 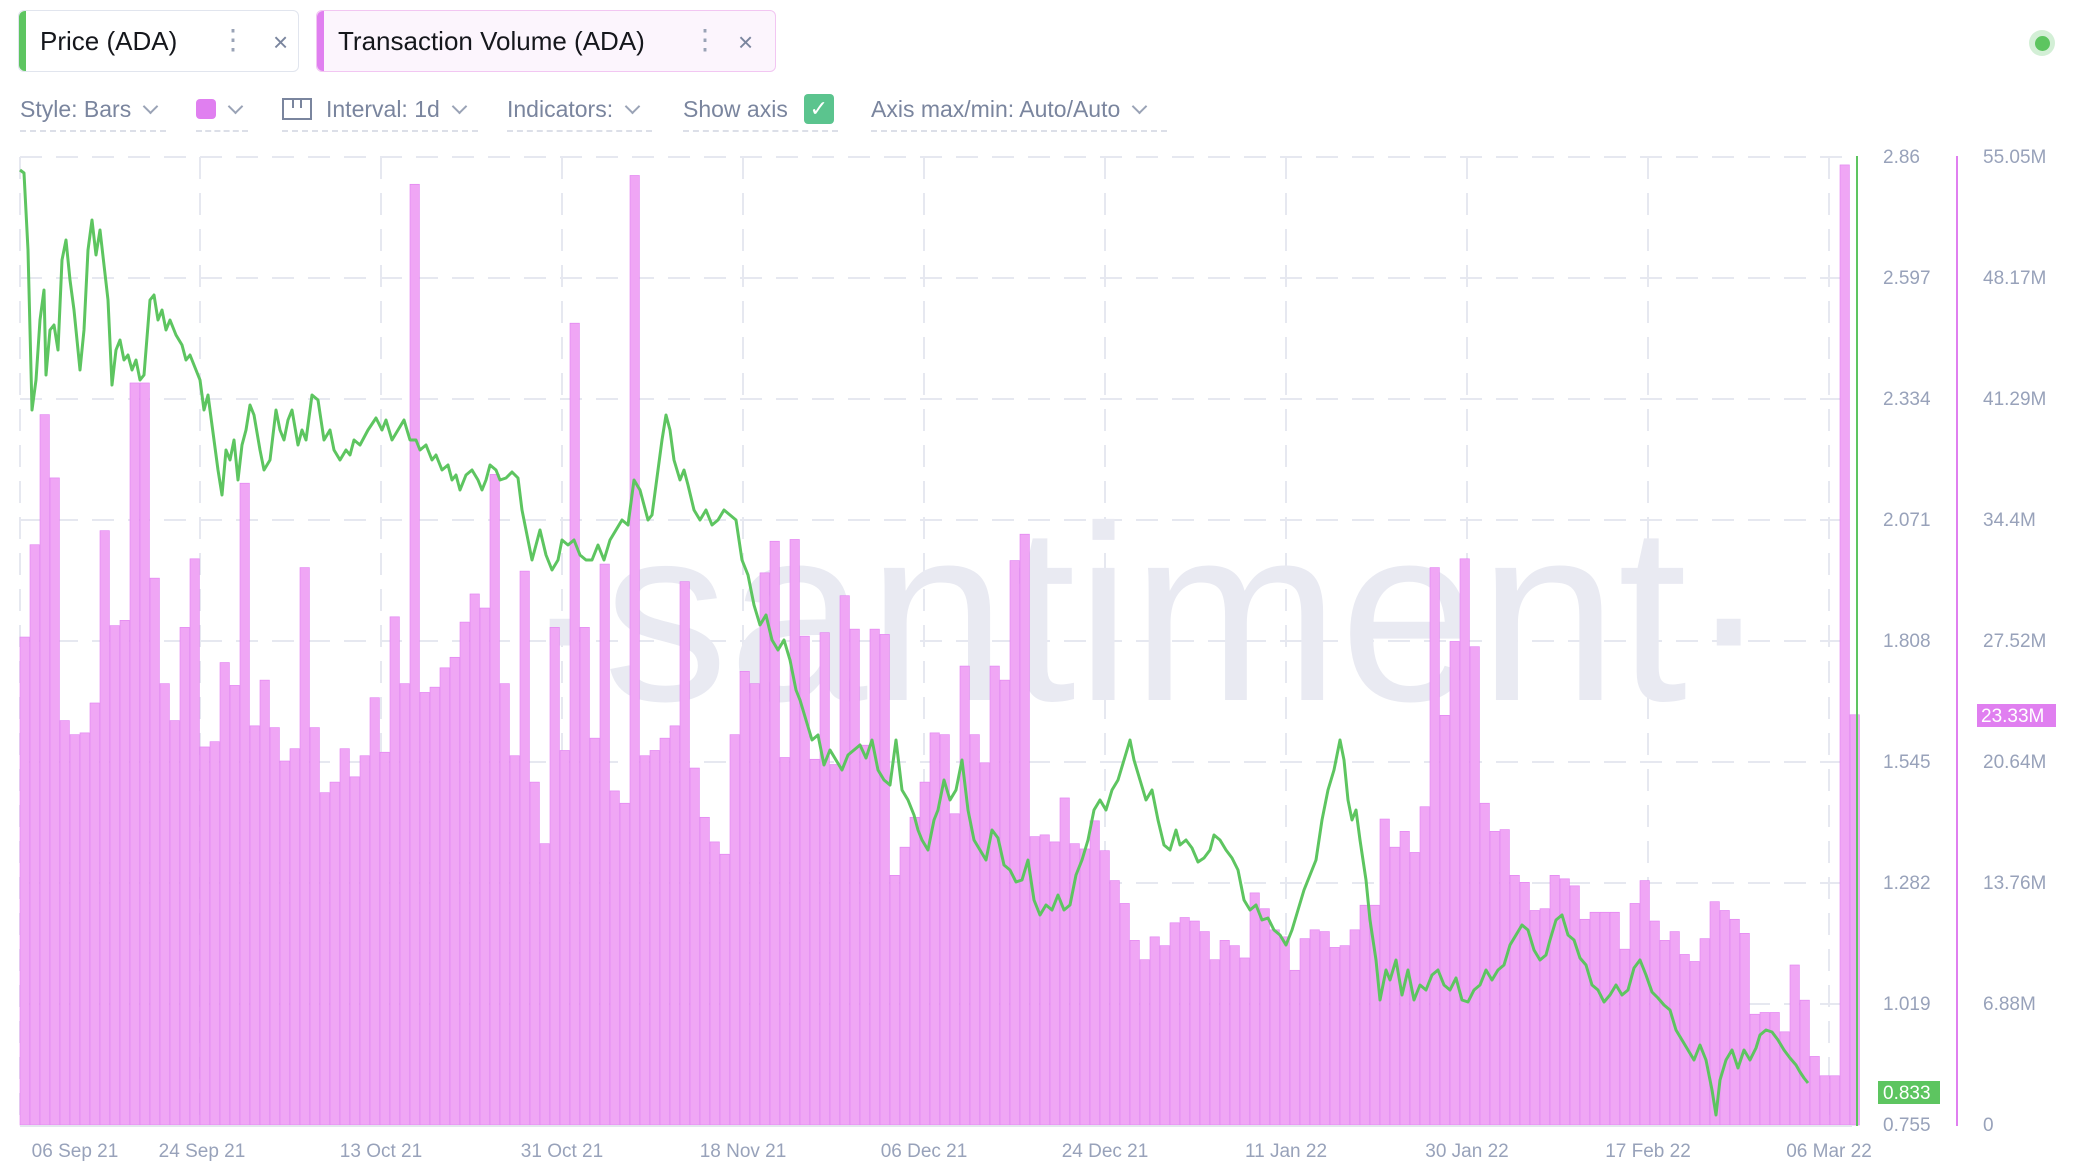 I want to click on color-swatch, so click(x=206, y=109).